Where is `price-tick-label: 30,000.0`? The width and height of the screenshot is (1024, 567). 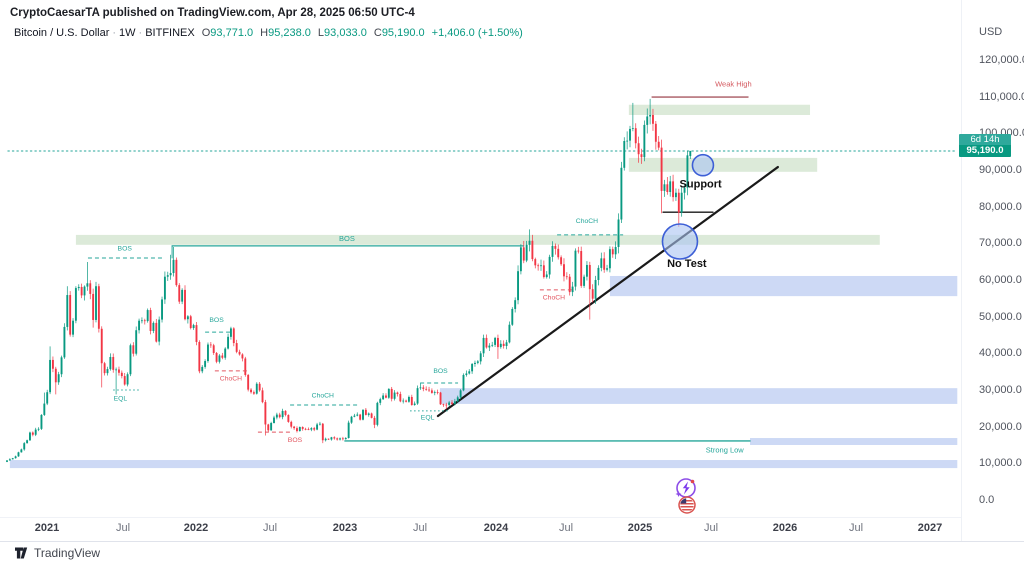
price-tick-label: 30,000.0 is located at coordinates (1000, 389).